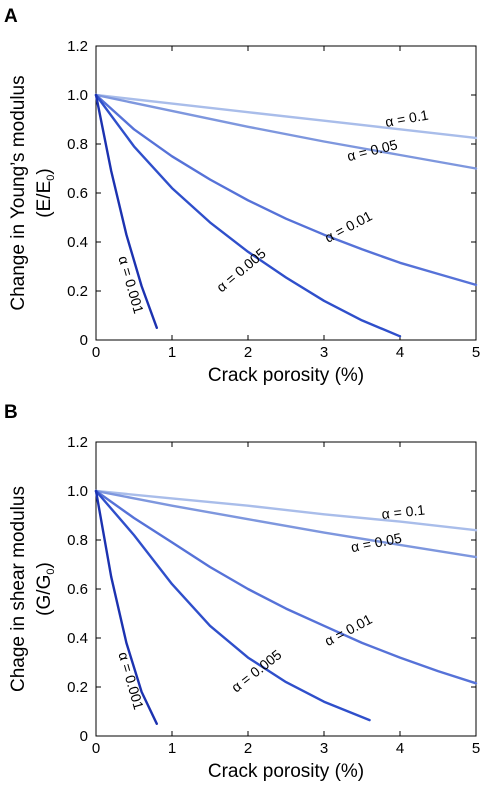 Image resolution: width=484 pixels, height=787 pixels. I want to click on panel-b-x-tick-label: 2, so click(248, 748).